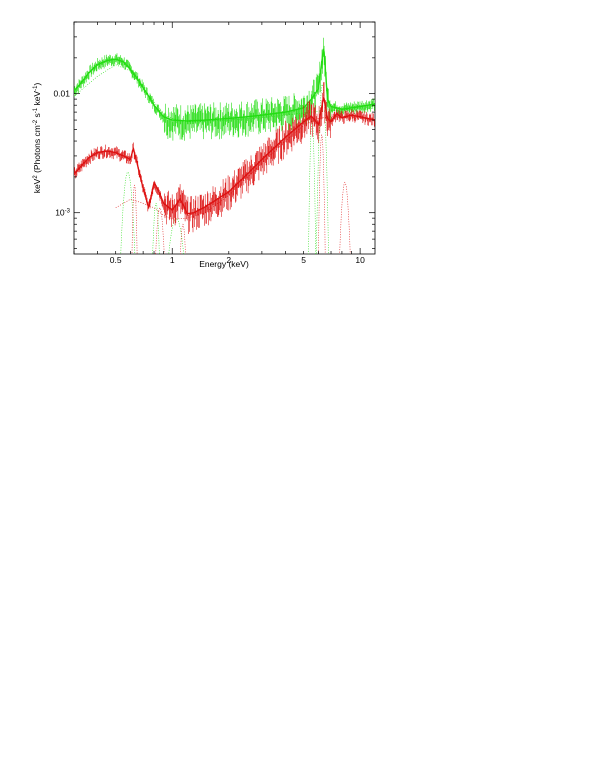 The image size is (595, 770). What do you see at coordinates (116, 260) in the screenshot?
I see `x-tick-label: 0.5` at bounding box center [116, 260].